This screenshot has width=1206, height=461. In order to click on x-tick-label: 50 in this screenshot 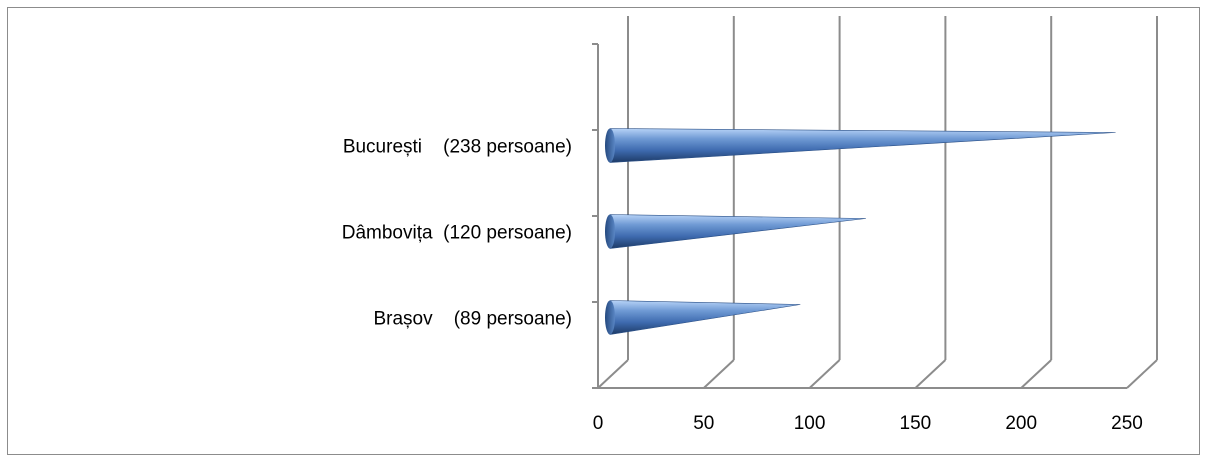, I will do `click(703, 423)`.